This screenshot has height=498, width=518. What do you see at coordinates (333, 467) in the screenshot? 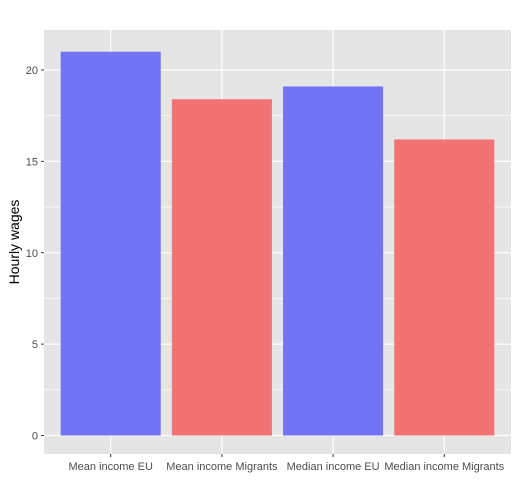
I see `x-tick-label: Median income EU` at bounding box center [333, 467].